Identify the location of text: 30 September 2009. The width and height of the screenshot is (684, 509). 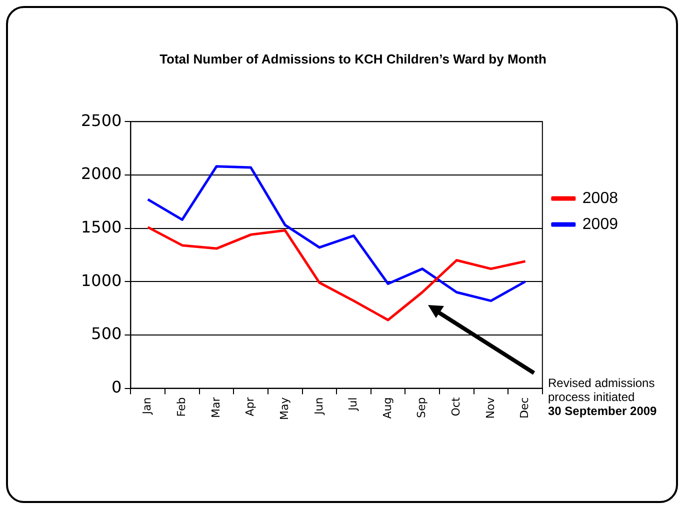
(603, 411).